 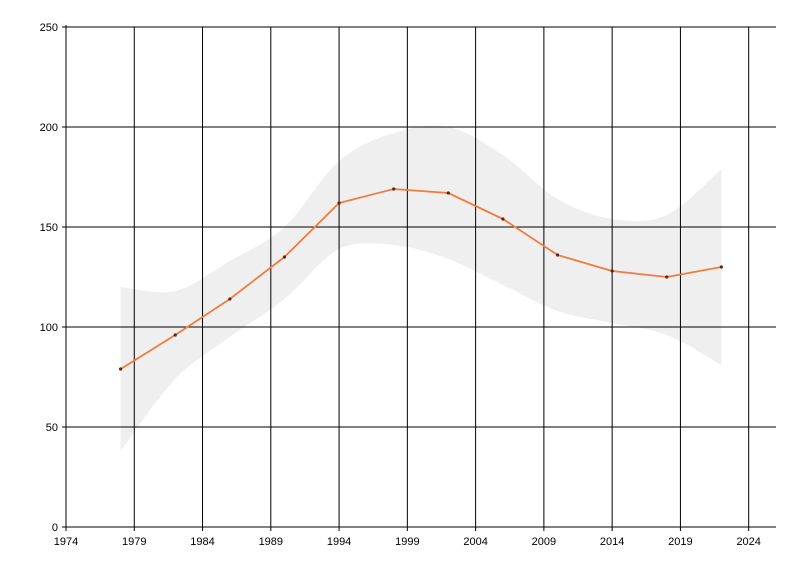 I want to click on x-tick-label: 1974, so click(x=66, y=542).